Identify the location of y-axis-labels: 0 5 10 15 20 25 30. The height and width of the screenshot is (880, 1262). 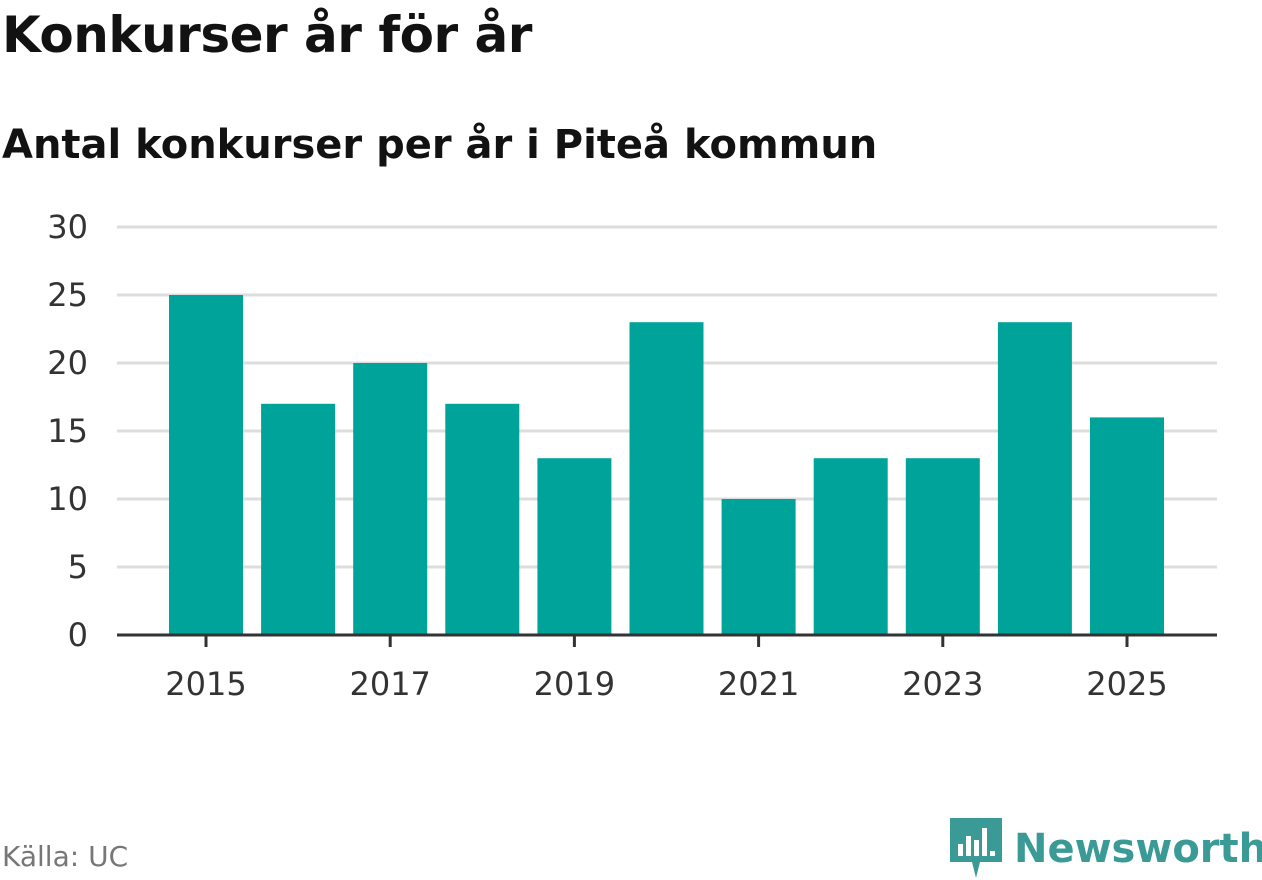
(67, 431).